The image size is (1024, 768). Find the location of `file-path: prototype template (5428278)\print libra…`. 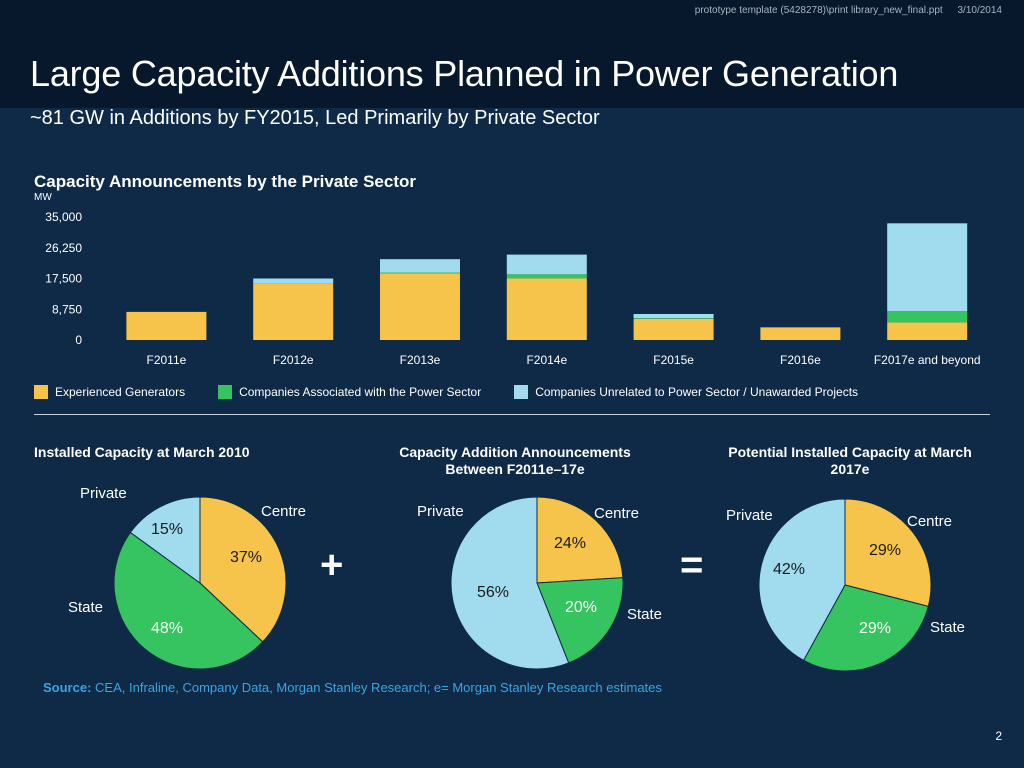

file-path: prototype template (5428278)\print libra… is located at coordinates (818, 10).